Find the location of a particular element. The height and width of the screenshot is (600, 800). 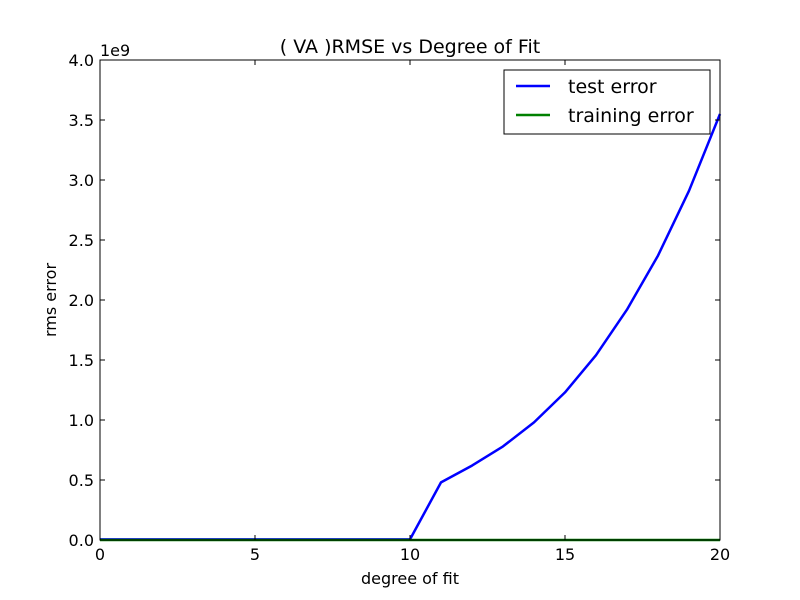

y-tick-label: 2.5 is located at coordinates (81, 240).